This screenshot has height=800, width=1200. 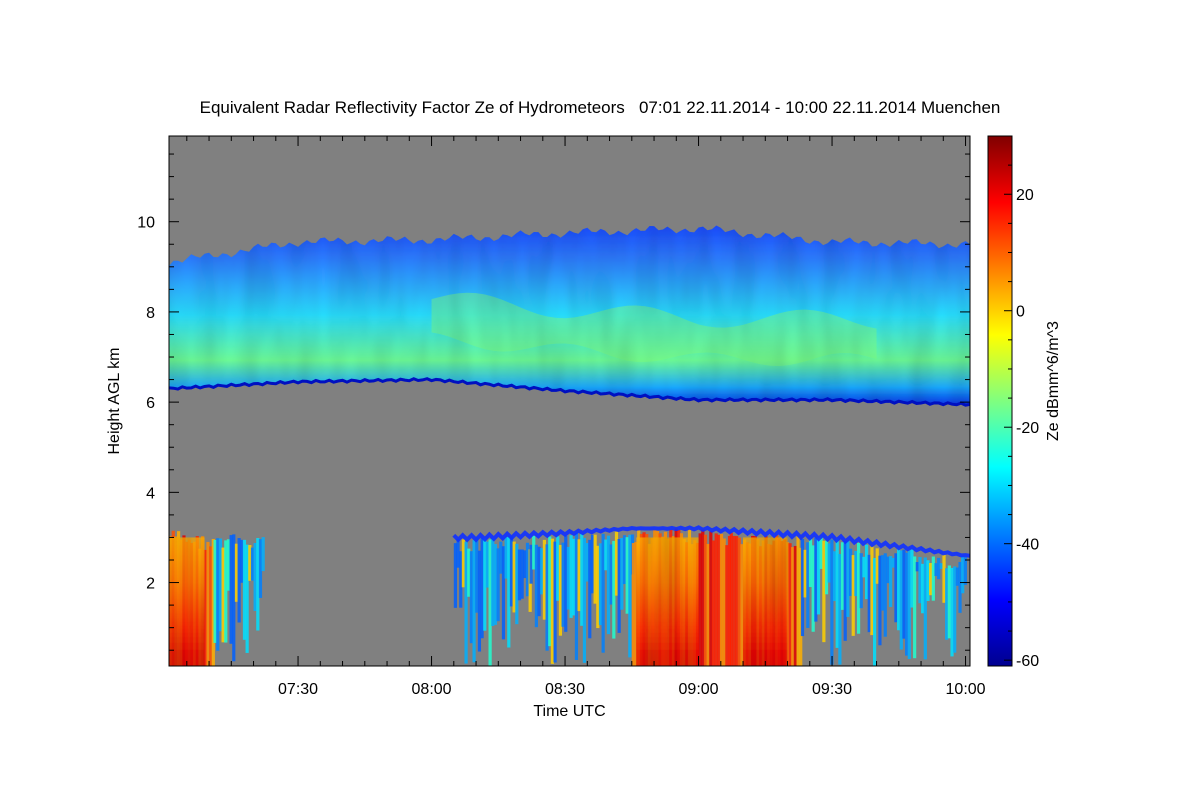 I want to click on colorbar-tick-label: -40, so click(x=1027, y=545).